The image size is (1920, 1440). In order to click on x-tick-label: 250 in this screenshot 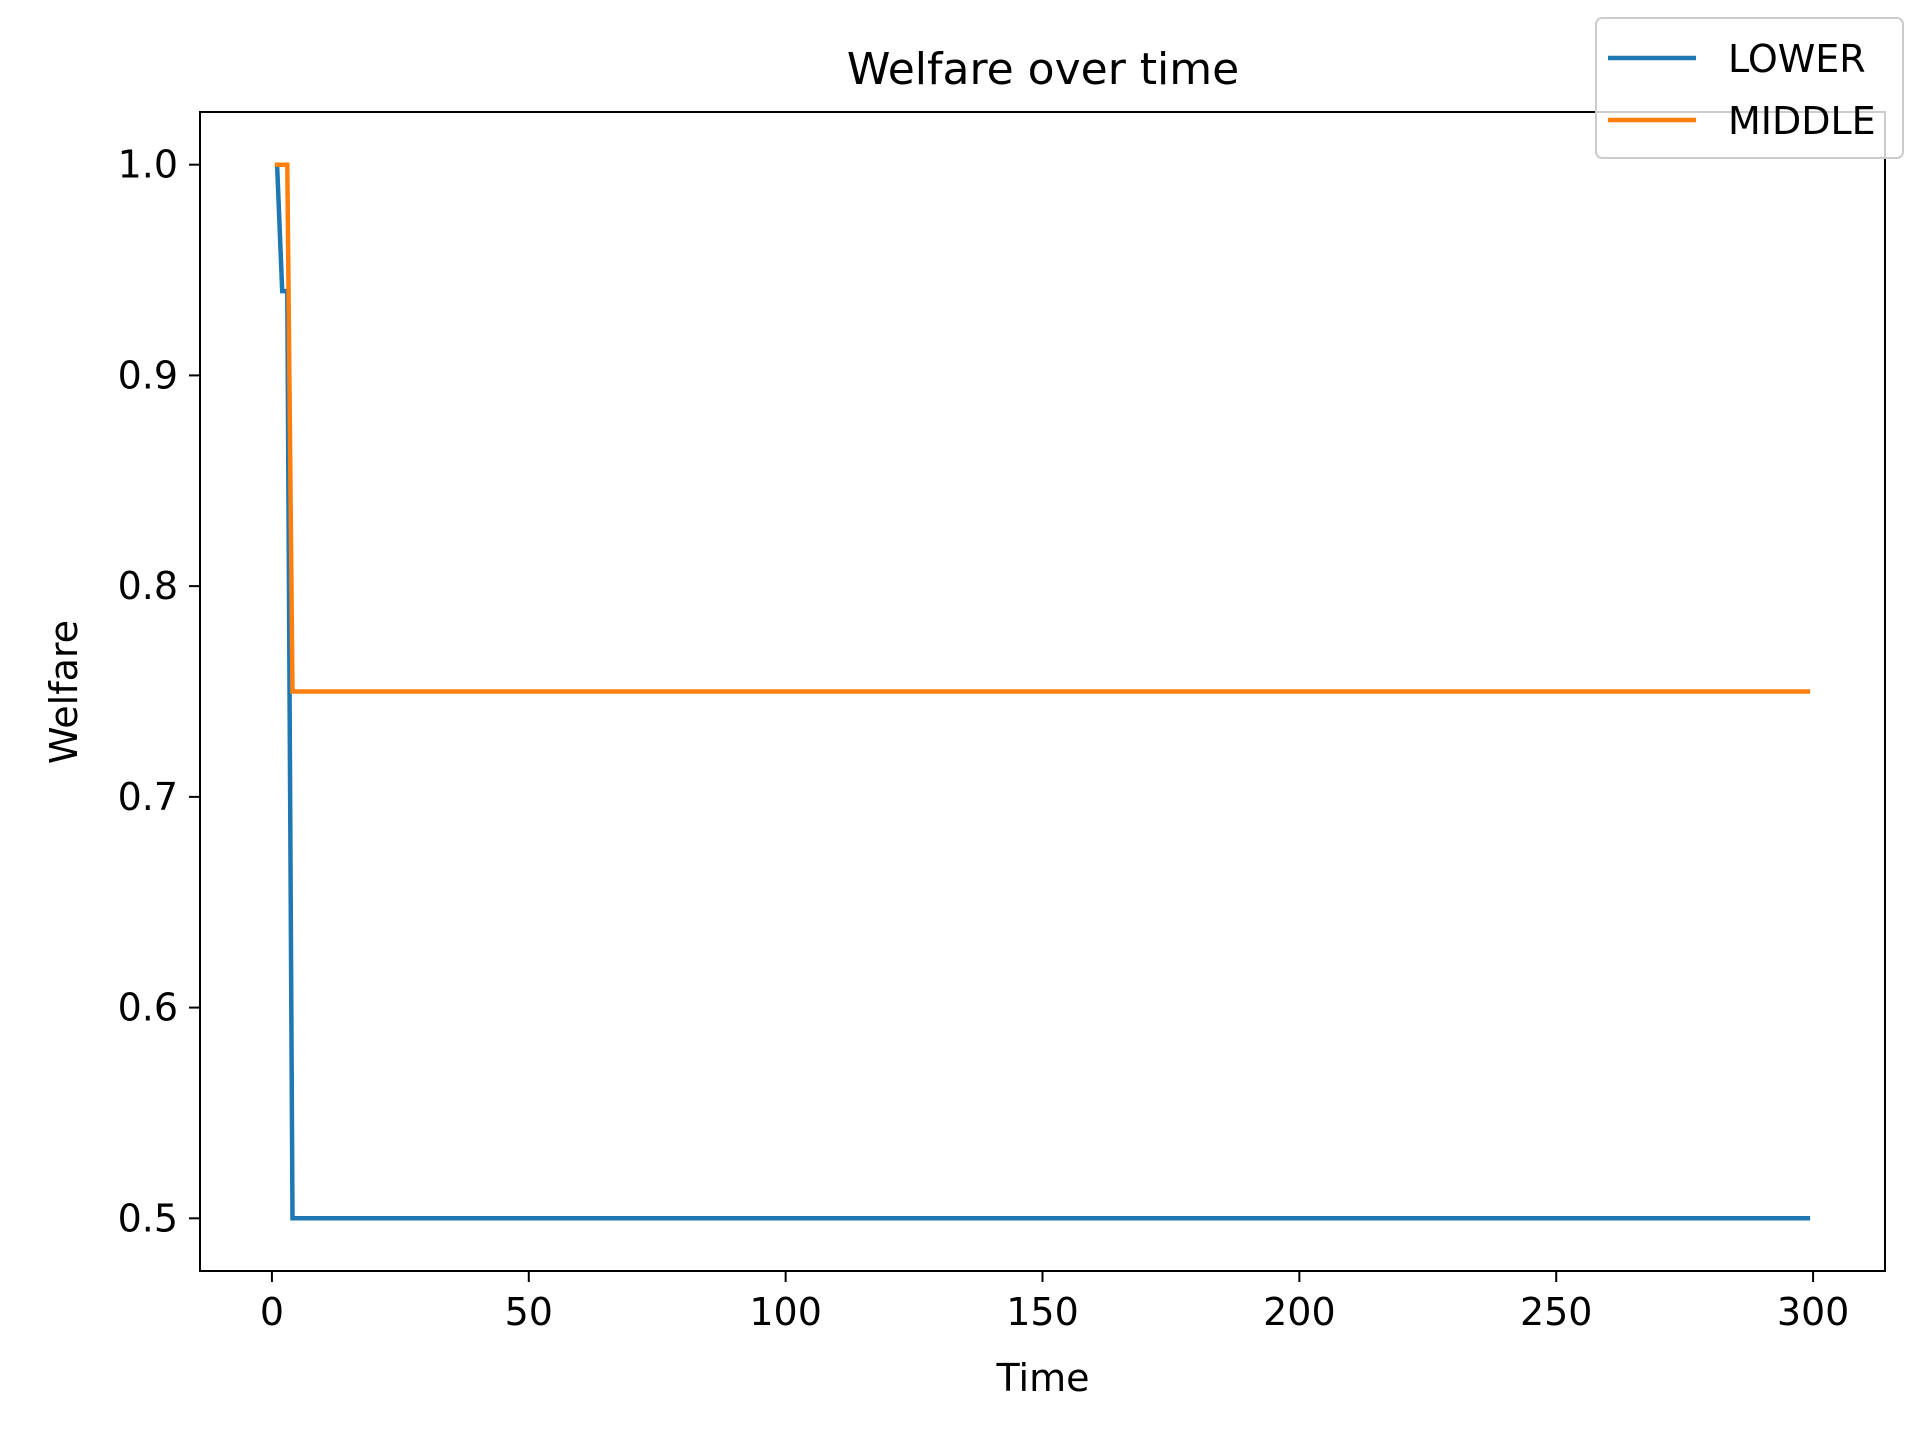, I will do `click(1556, 1312)`.